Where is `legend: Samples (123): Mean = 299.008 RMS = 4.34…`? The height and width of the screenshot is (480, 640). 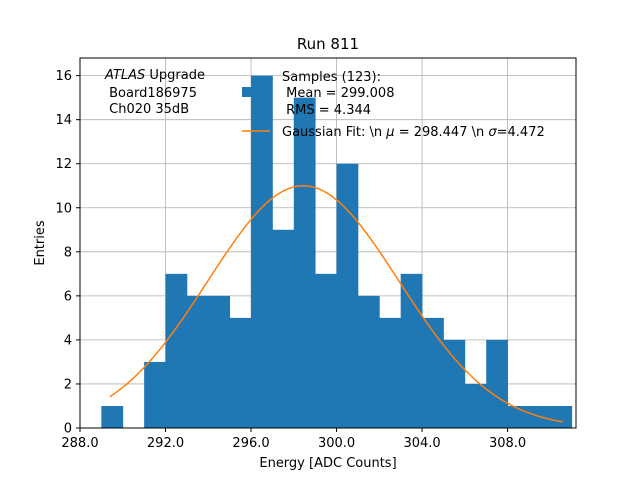 legend: Samples (123): Mean = 299.008 RMS = 4.34… is located at coordinates (393, 105).